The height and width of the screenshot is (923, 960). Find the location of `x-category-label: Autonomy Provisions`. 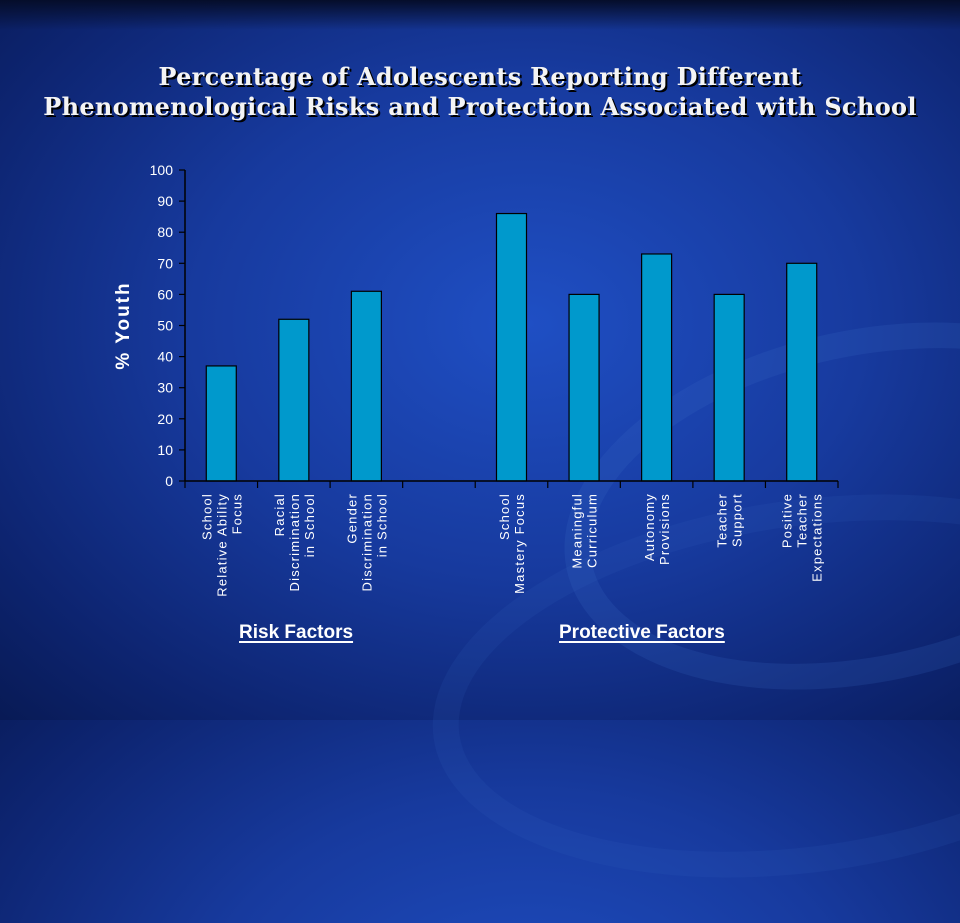

x-category-label: Autonomy Provisions is located at coordinates (657, 529).